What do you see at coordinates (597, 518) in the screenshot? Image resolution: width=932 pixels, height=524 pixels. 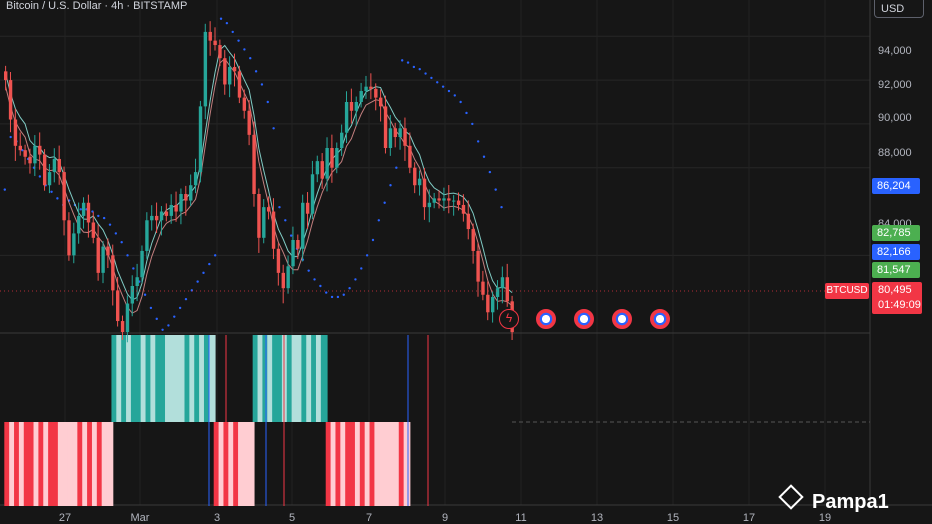 I see `time-label: 13` at bounding box center [597, 518].